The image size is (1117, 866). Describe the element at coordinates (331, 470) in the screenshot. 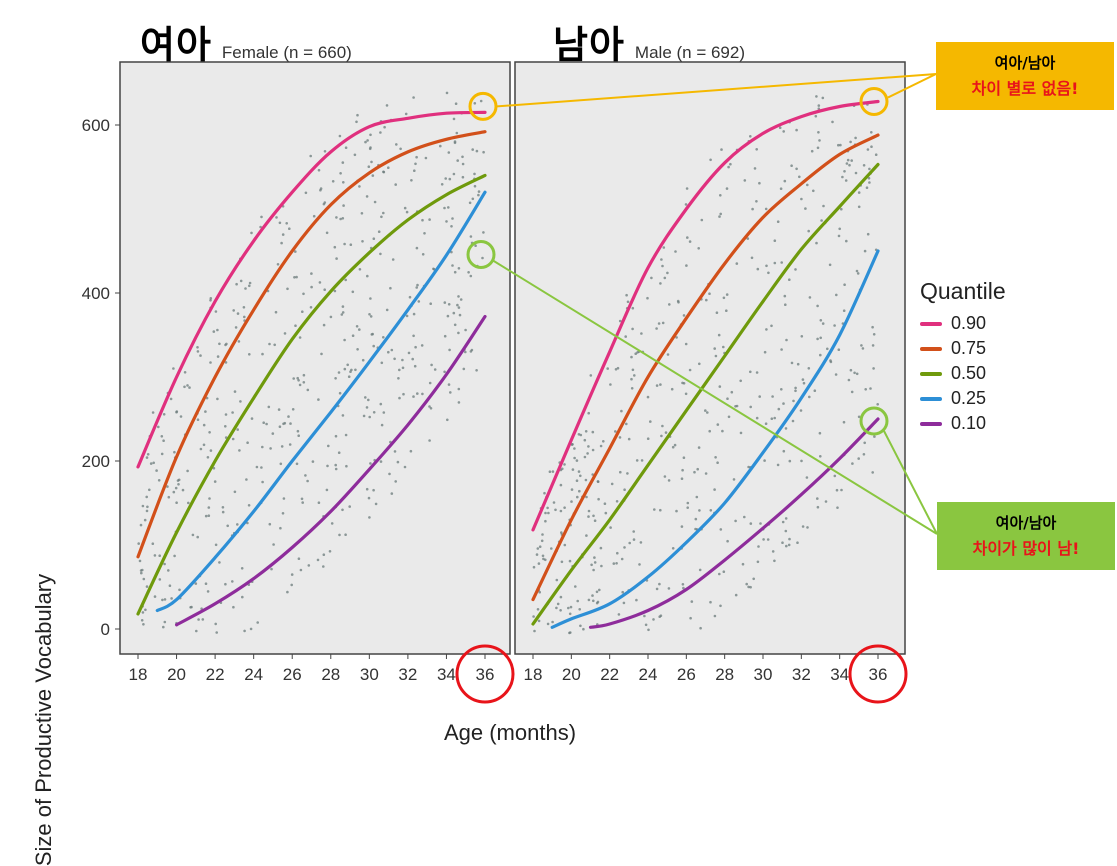

I see `series-line-q010` at that location.